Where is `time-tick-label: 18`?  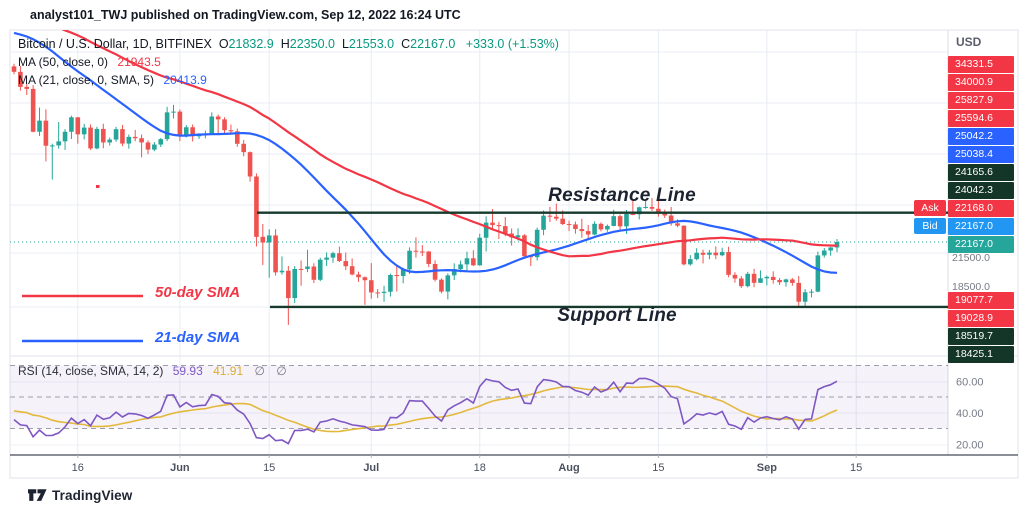
time-tick-label: 18 is located at coordinates (480, 468).